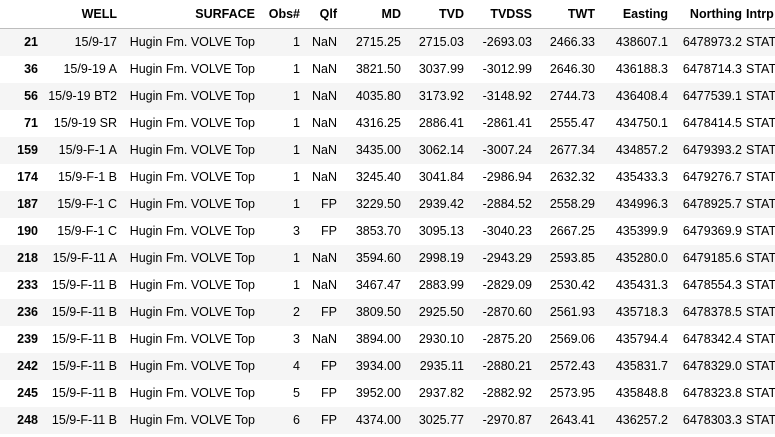 The image size is (775, 437). I want to click on md-cell: 3894.00, so click(378, 339).